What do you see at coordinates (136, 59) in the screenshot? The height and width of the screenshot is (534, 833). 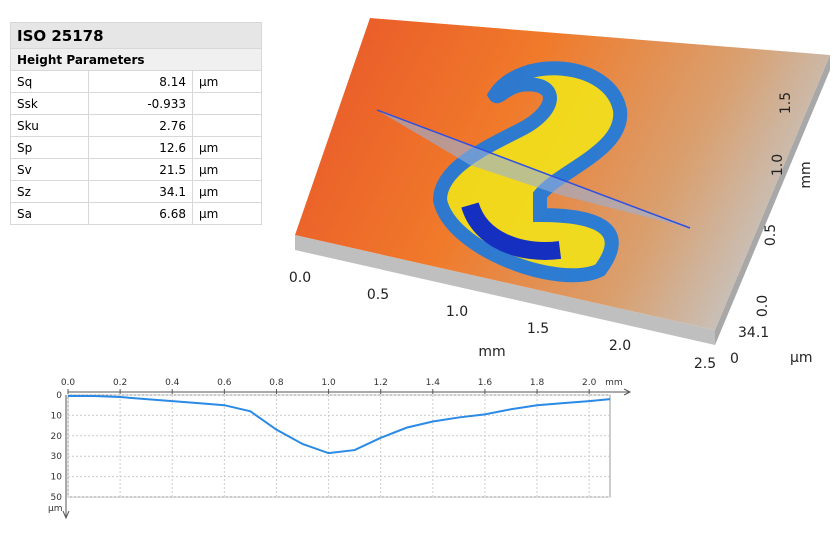 I see `table-header: Height Parameters` at bounding box center [136, 59].